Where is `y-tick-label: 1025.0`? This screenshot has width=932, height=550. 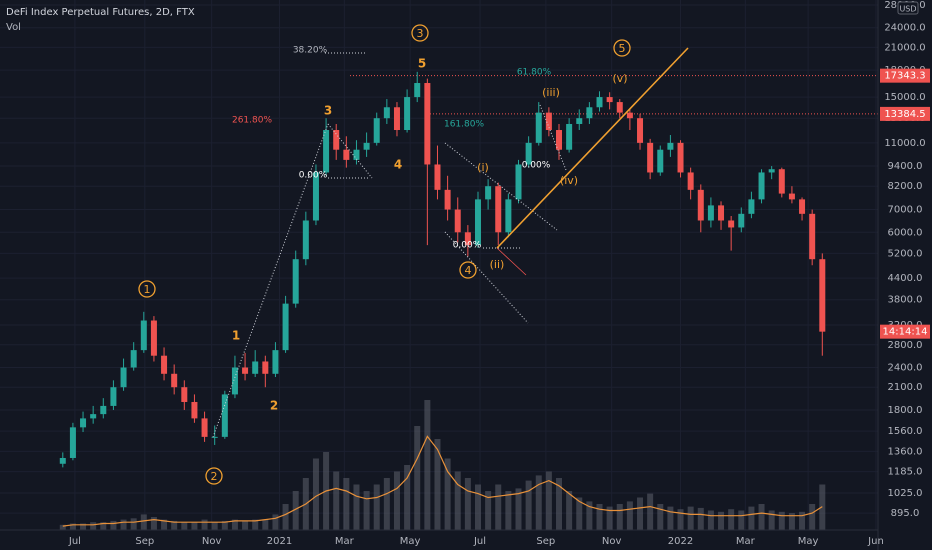
y-tick-label: 1025.0 is located at coordinates (905, 493).